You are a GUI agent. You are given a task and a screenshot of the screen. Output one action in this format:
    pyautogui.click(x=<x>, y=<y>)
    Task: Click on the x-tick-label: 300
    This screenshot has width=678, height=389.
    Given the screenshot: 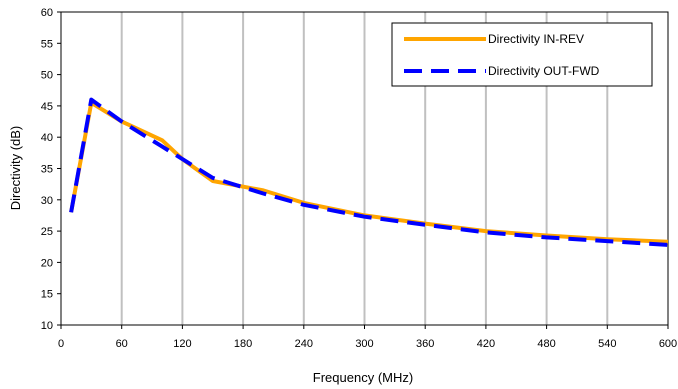 What is the action you would take?
    pyautogui.click(x=364, y=344)
    